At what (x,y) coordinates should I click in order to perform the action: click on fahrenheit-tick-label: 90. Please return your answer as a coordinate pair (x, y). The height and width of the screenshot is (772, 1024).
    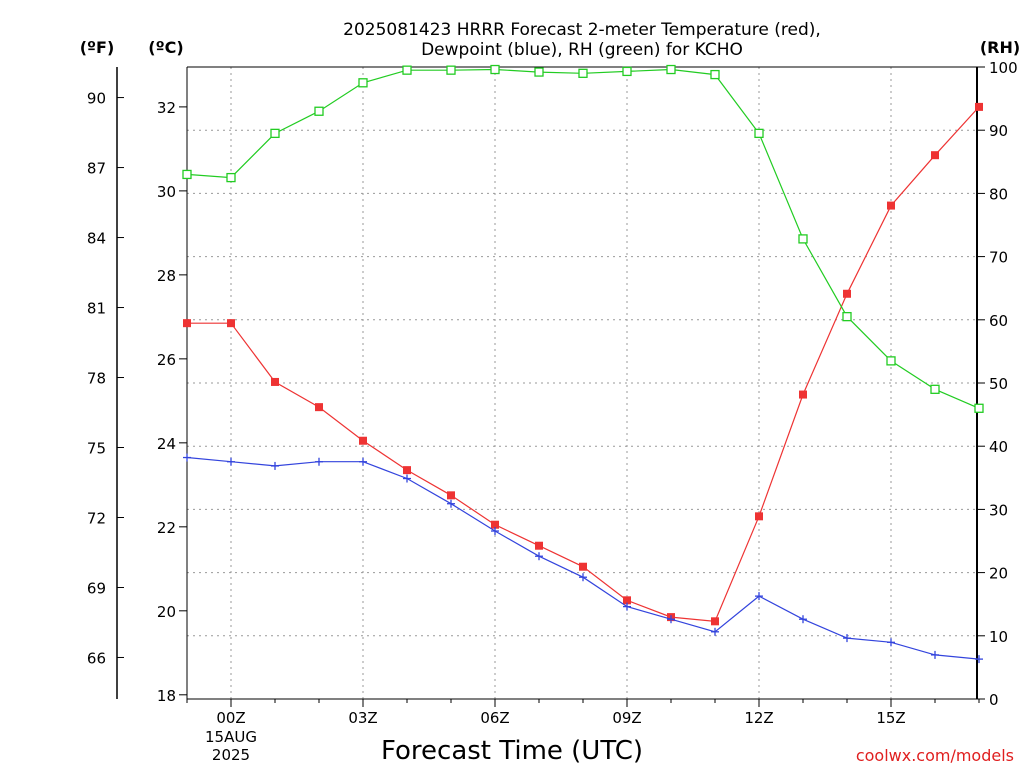
    Looking at the image, I should click on (96, 99).